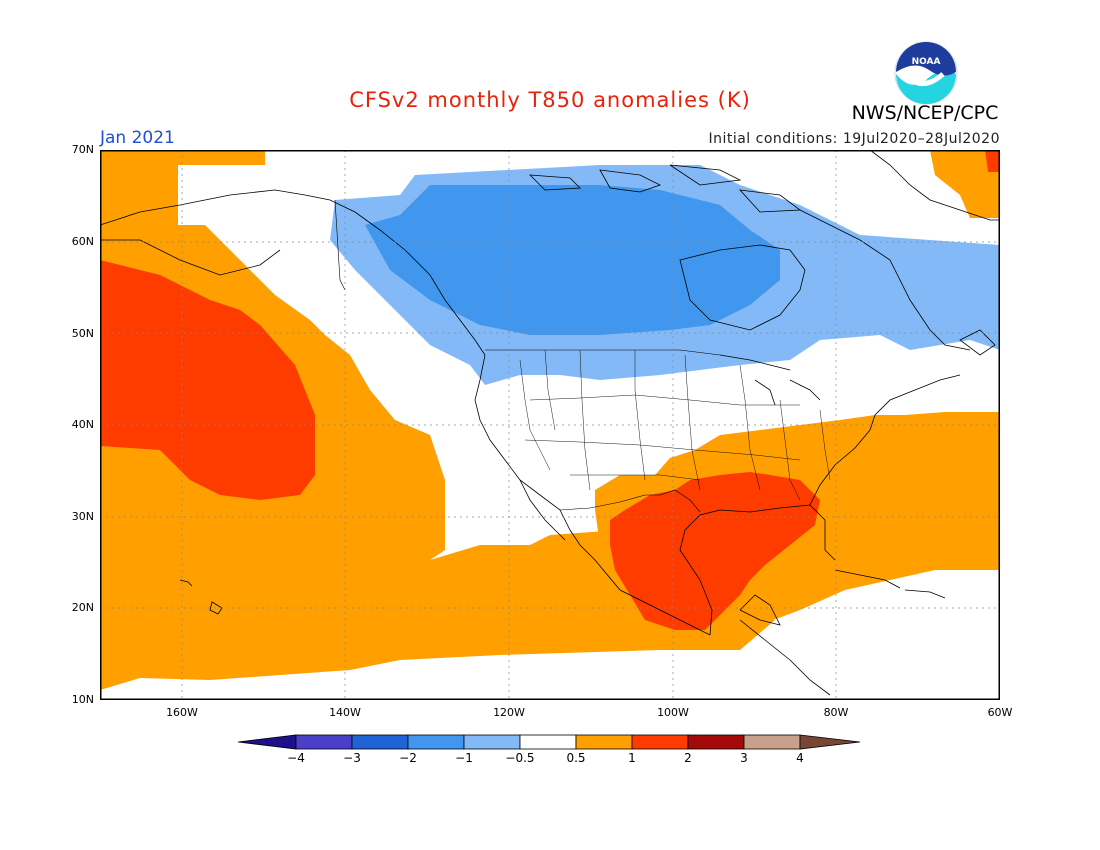 Image resolution: width=1100 pixels, height=850 pixels. I want to click on anomaly-region-canada-blue, so click(572, 260).